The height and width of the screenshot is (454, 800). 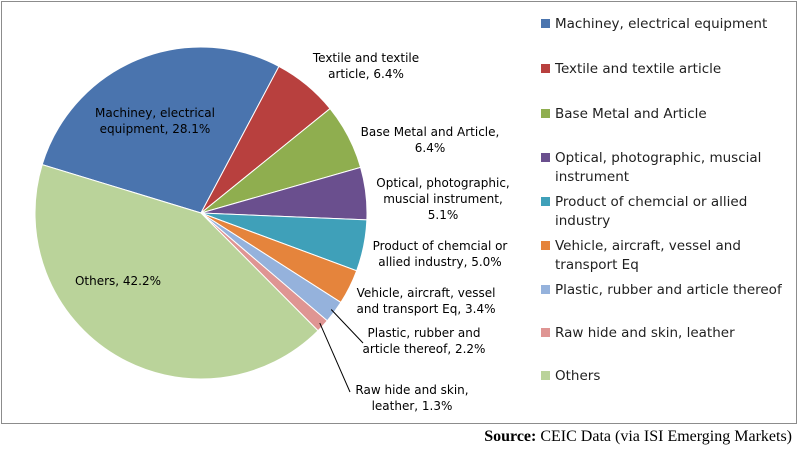 What do you see at coordinates (118, 281) in the screenshot?
I see `data-label-others: Others, 42.2%` at bounding box center [118, 281].